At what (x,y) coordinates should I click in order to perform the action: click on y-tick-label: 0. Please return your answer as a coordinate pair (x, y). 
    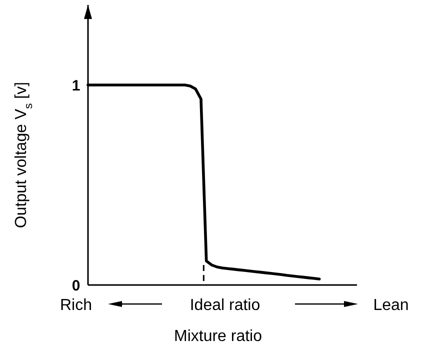
    Looking at the image, I should click on (76, 285).